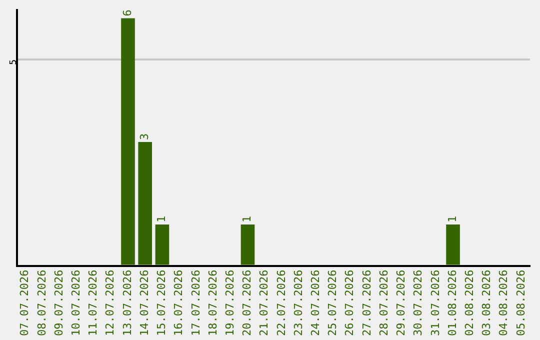  What do you see at coordinates (503, 303) in the screenshot?
I see `x-tick-label: 04.08.2026` at bounding box center [503, 303].